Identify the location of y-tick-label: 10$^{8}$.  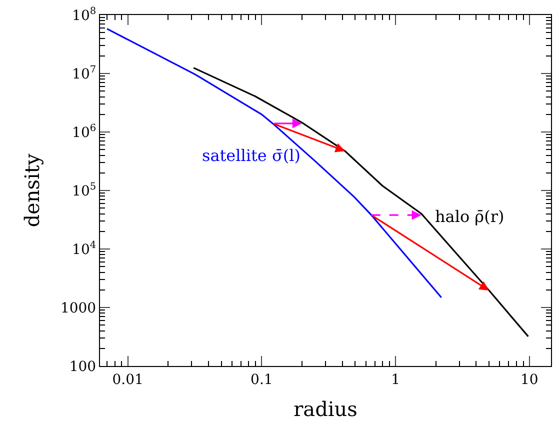
(84, 15).